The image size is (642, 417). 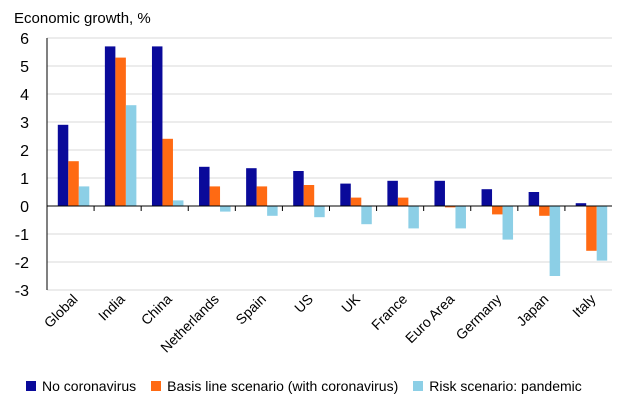 What do you see at coordinates (250, 309) in the screenshot?
I see `x-tick-label: Spain` at bounding box center [250, 309].